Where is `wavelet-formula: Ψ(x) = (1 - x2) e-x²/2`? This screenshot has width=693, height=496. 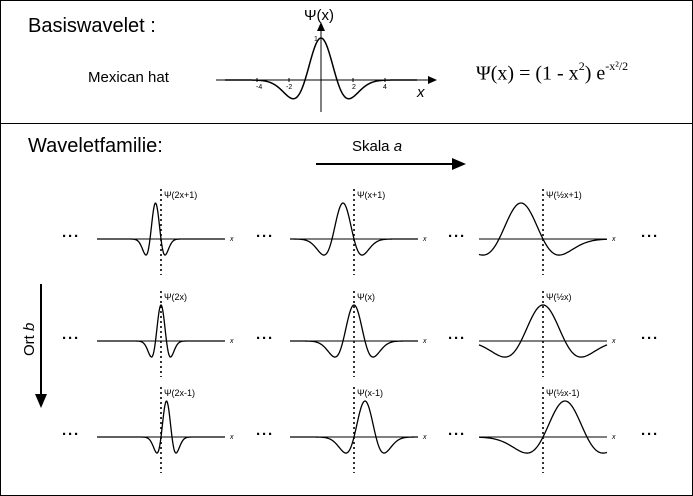 wavelet-formula: Ψ(x) = (1 - x2) e-x²/2 is located at coordinates (552, 72).